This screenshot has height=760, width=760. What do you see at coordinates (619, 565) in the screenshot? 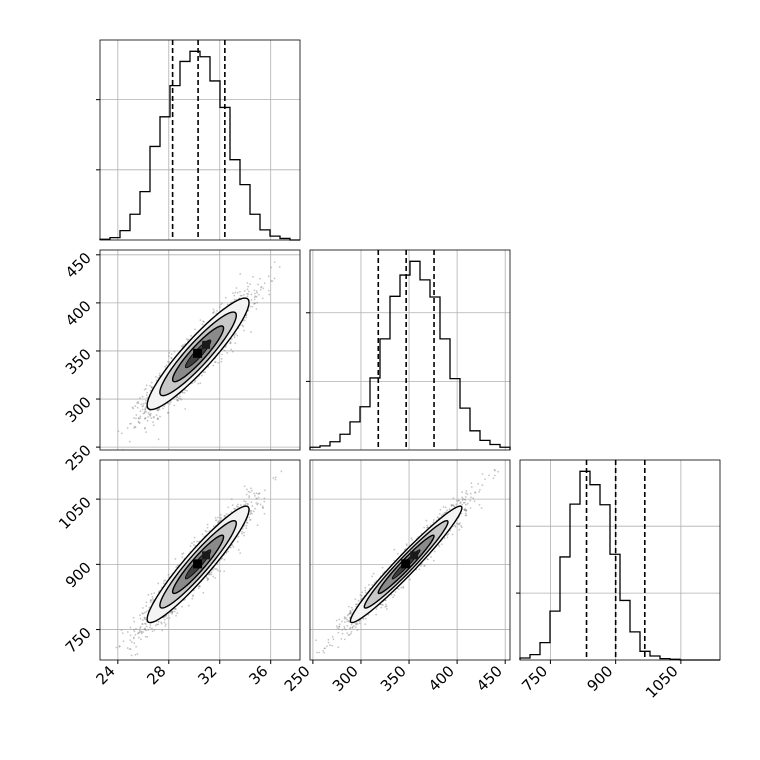
I see `histogram-step` at bounding box center [619, 565].